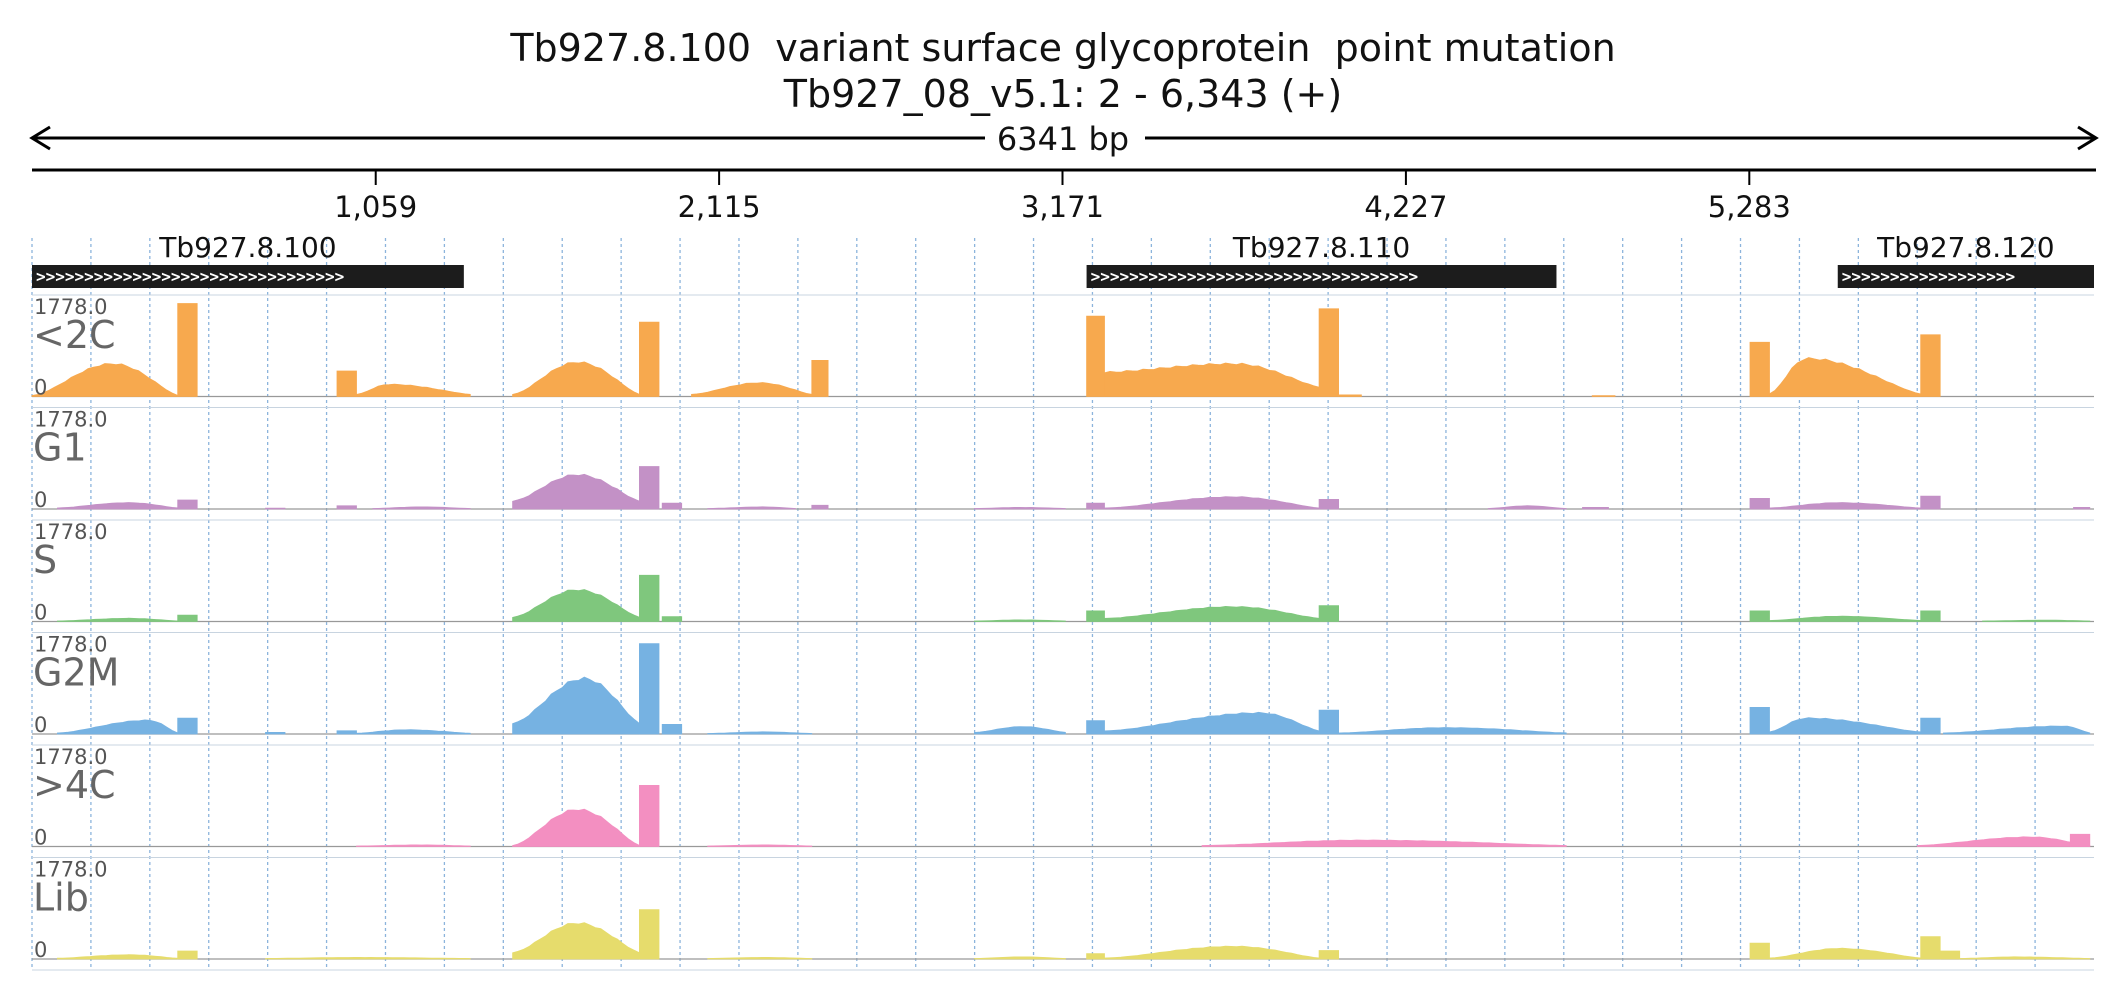 Image resolution: width=2126 pixels, height=1000 pixels. I want to click on gene-strand-arrows: >>>>>>>>>>>>>>>>>>, so click(1928, 276).